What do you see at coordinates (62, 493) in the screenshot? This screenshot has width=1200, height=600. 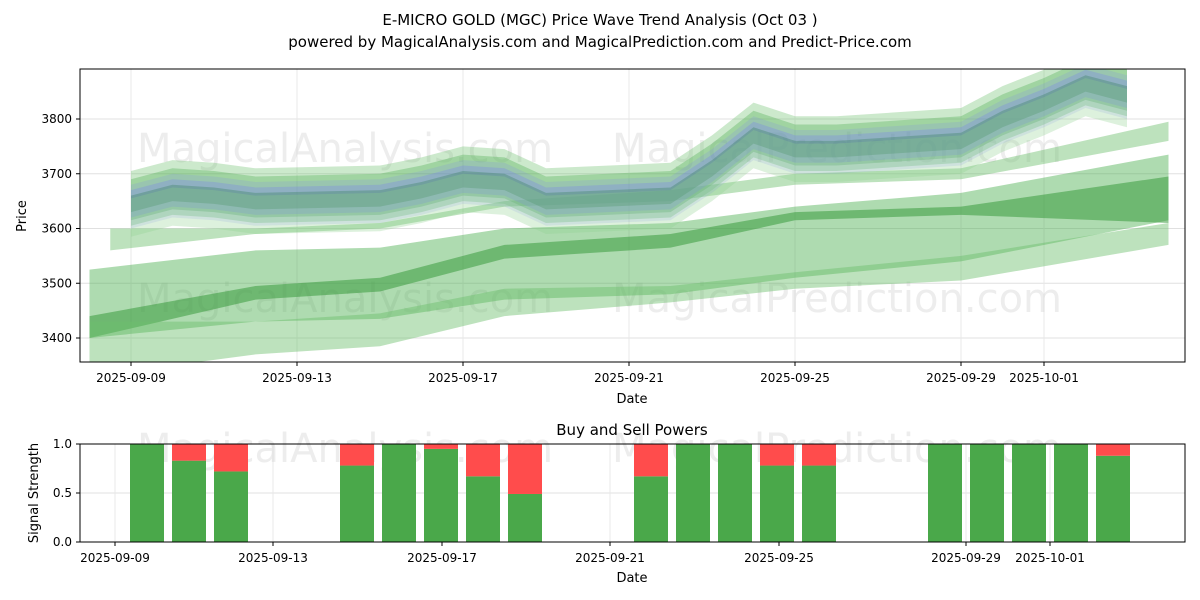 I see `y-tick-label: 0.5` at bounding box center [62, 493].